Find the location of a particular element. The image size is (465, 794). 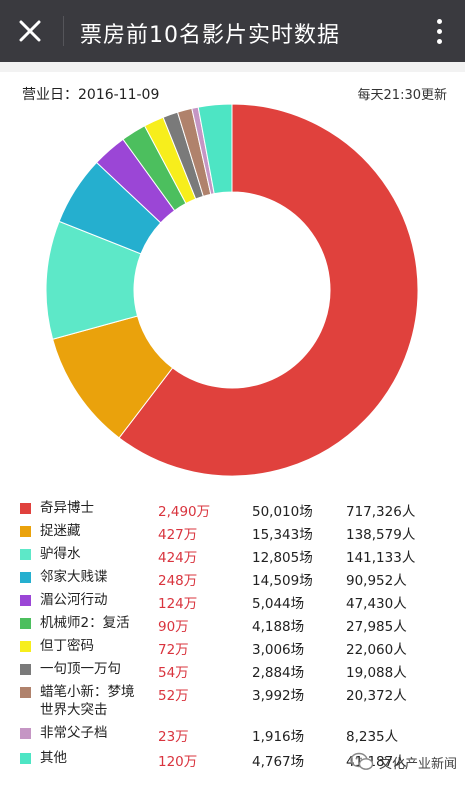

title-divider is located at coordinates (63, 31).